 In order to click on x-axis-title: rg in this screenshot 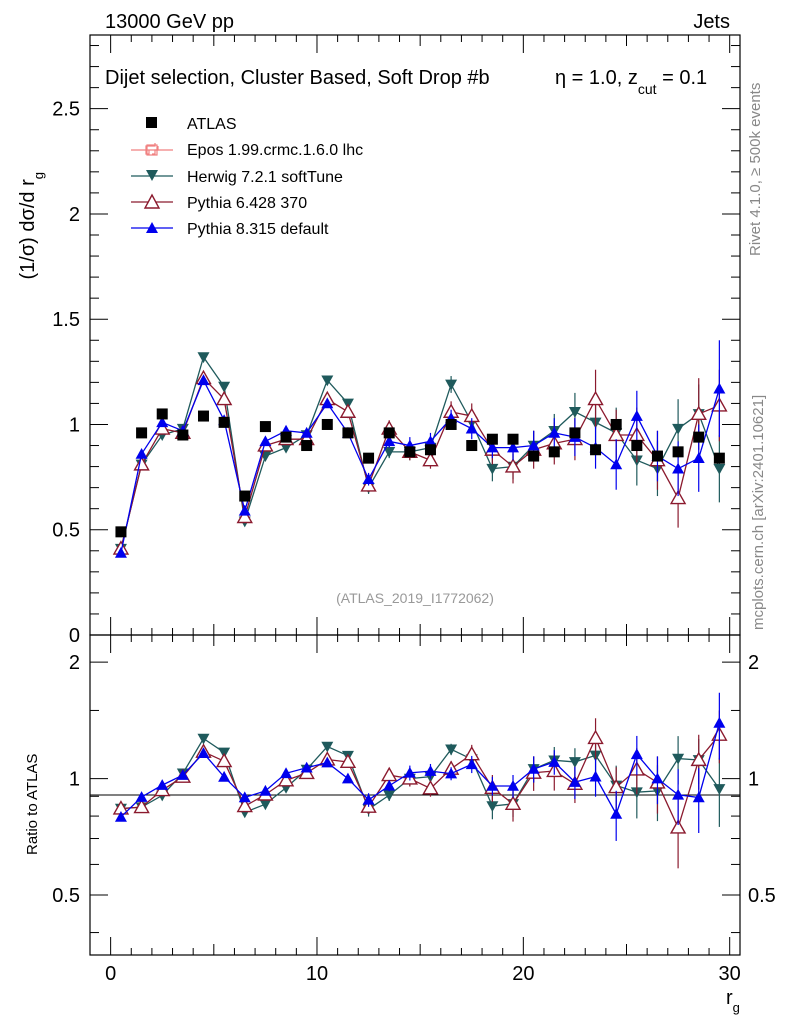, I will do `click(733, 1001)`.